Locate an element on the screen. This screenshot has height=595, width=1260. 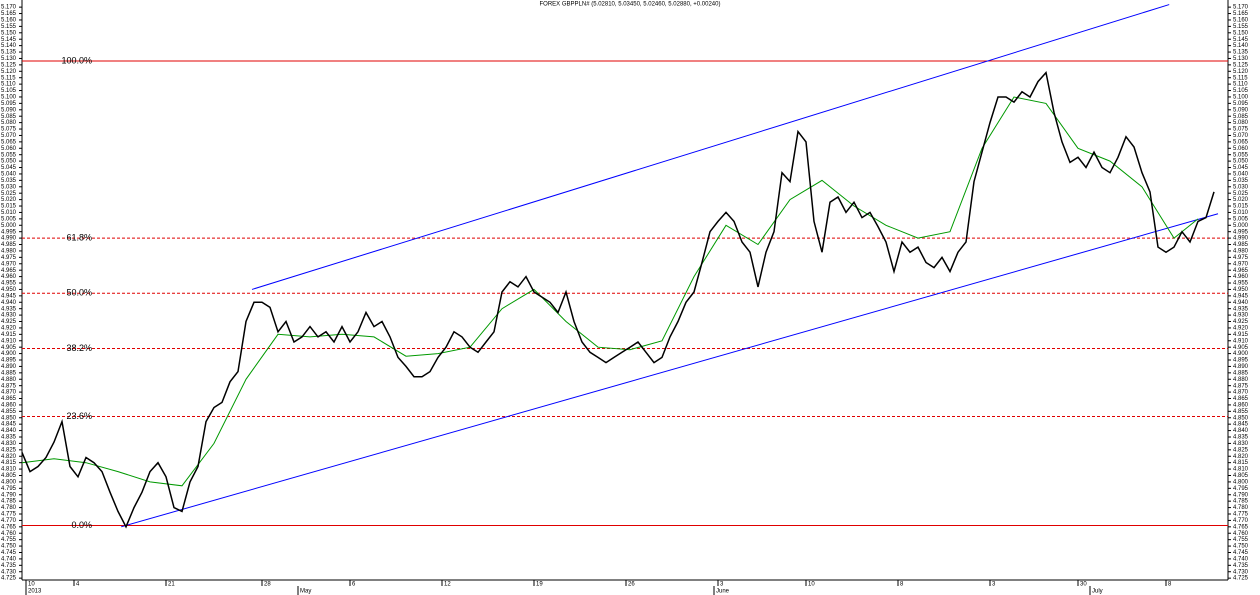
y-tick-label: 4.950 is located at coordinates (9, 290).